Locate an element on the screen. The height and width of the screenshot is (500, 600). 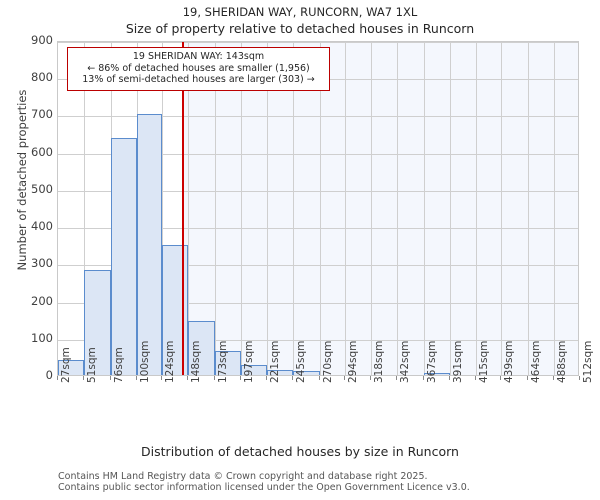
x-tick-label: 27sqm is located at coordinates (66, 365).